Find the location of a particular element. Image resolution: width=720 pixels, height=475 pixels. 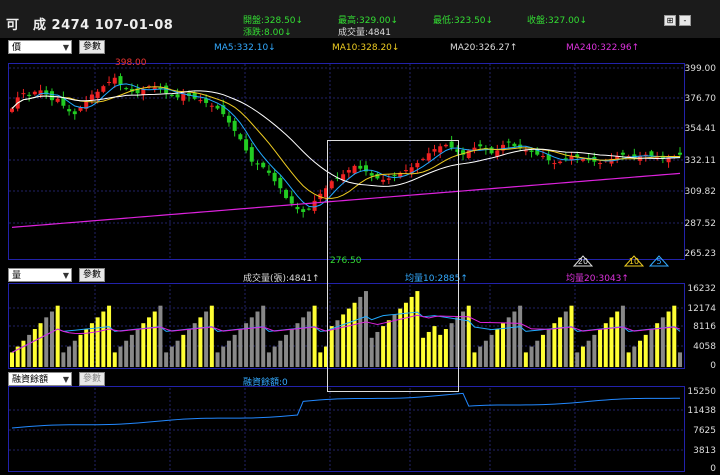

price-ytick: 309.82 is located at coordinates (700, 192).